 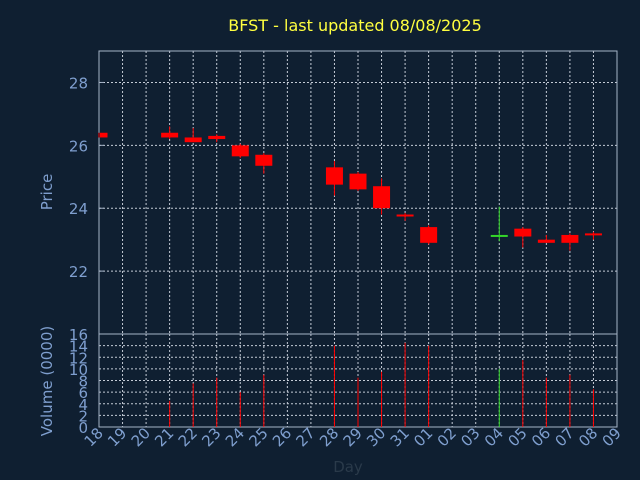 What do you see at coordinates (447, 437) in the screenshot?
I see `x-tick-label: 02` at bounding box center [447, 437].